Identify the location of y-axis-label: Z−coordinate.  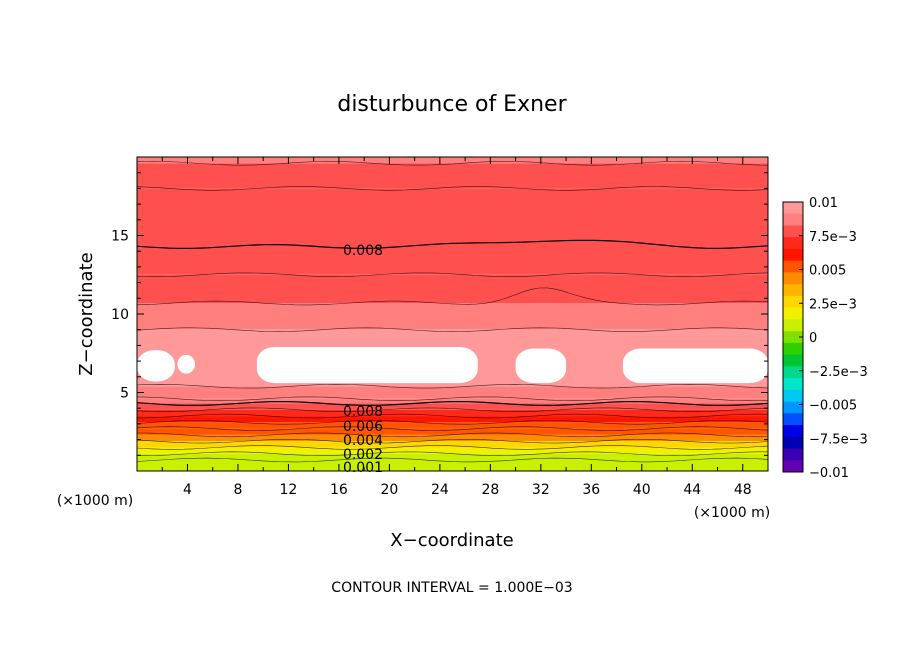
(86, 313).